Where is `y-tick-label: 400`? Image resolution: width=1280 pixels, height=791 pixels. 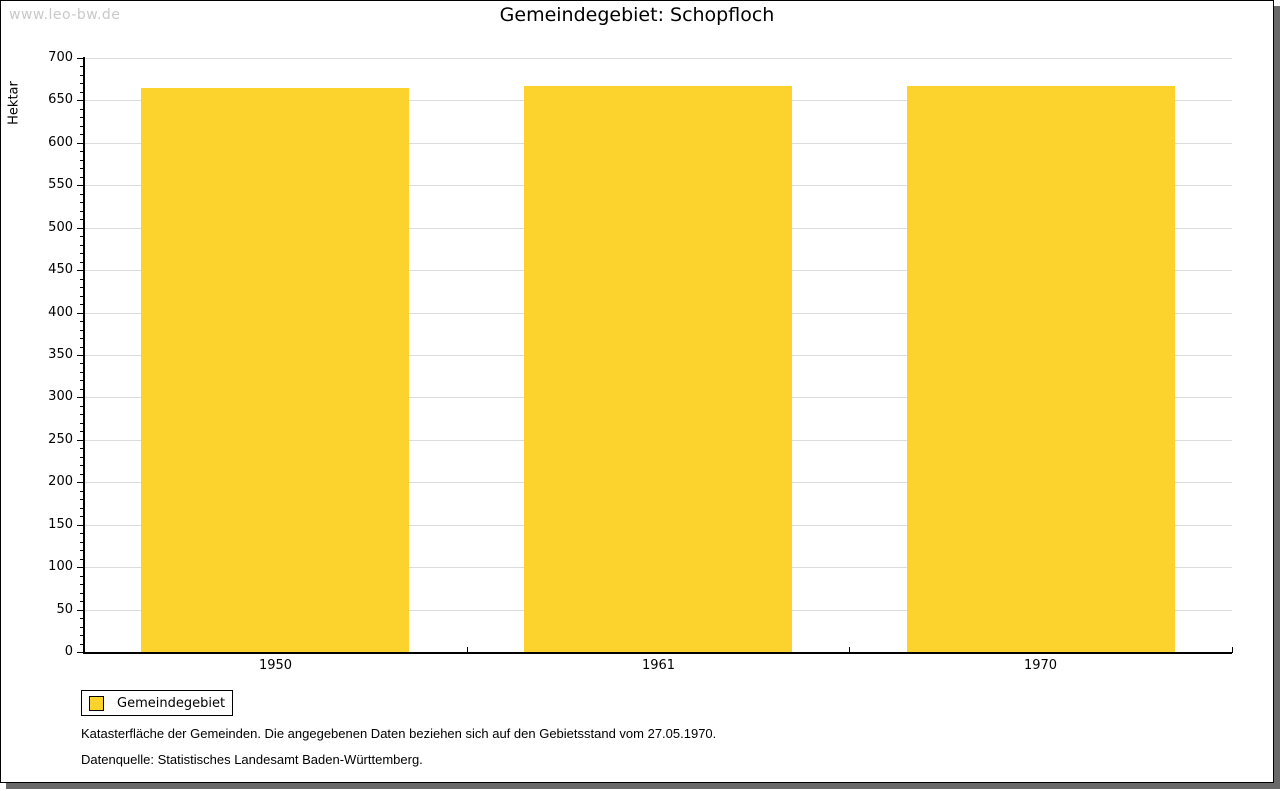
y-tick-label: 400 is located at coordinates (60, 312).